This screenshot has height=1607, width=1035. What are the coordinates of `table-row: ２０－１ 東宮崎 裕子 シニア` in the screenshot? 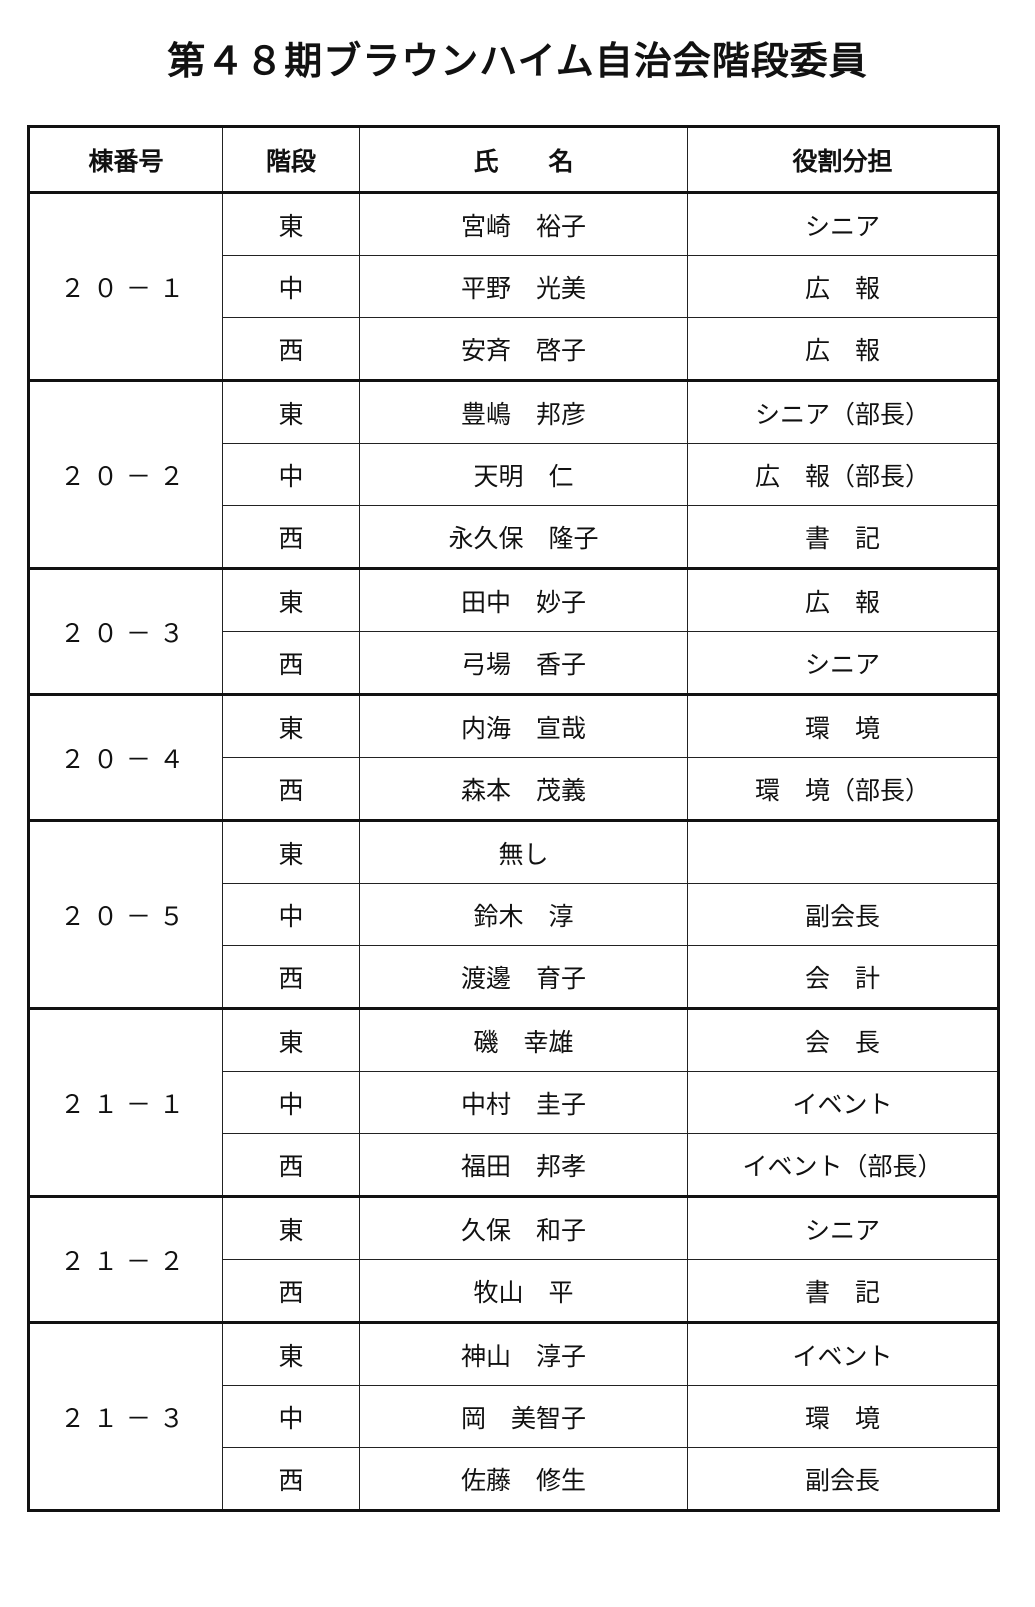 It's located at (513, 286).